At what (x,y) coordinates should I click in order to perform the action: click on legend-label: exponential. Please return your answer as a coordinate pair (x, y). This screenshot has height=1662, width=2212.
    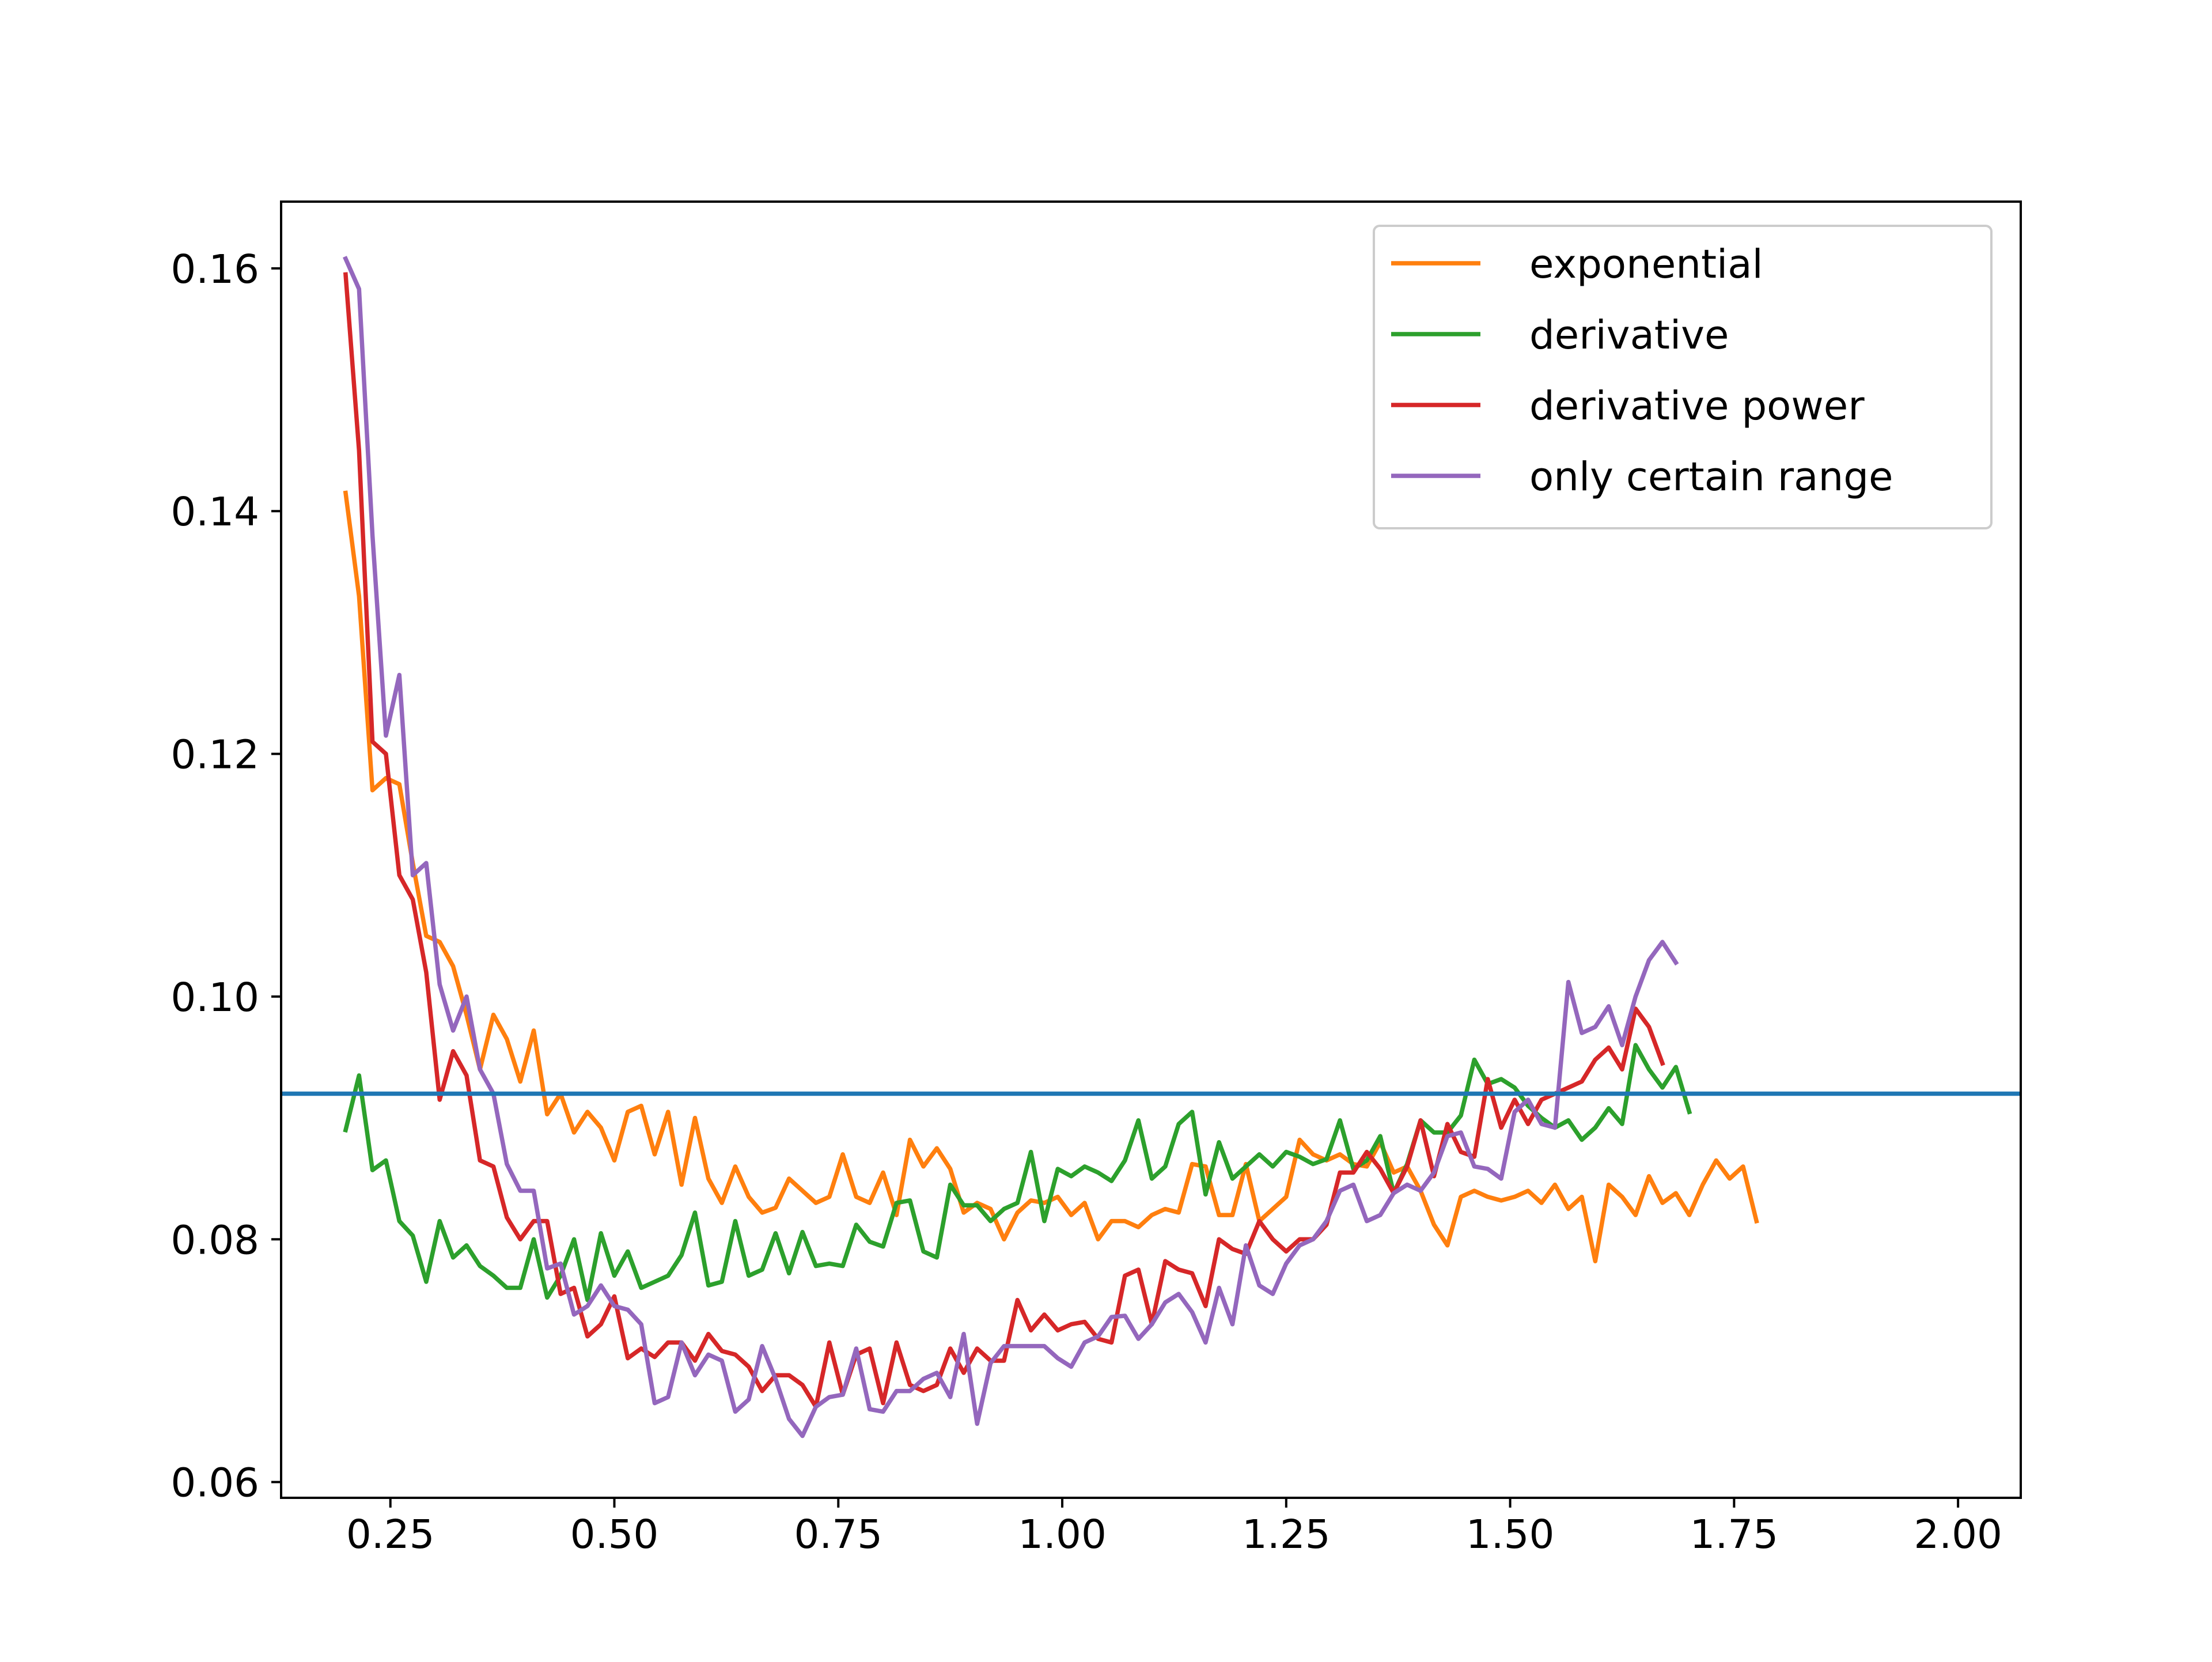
    Looking at the image, I should click on (1646, 264).